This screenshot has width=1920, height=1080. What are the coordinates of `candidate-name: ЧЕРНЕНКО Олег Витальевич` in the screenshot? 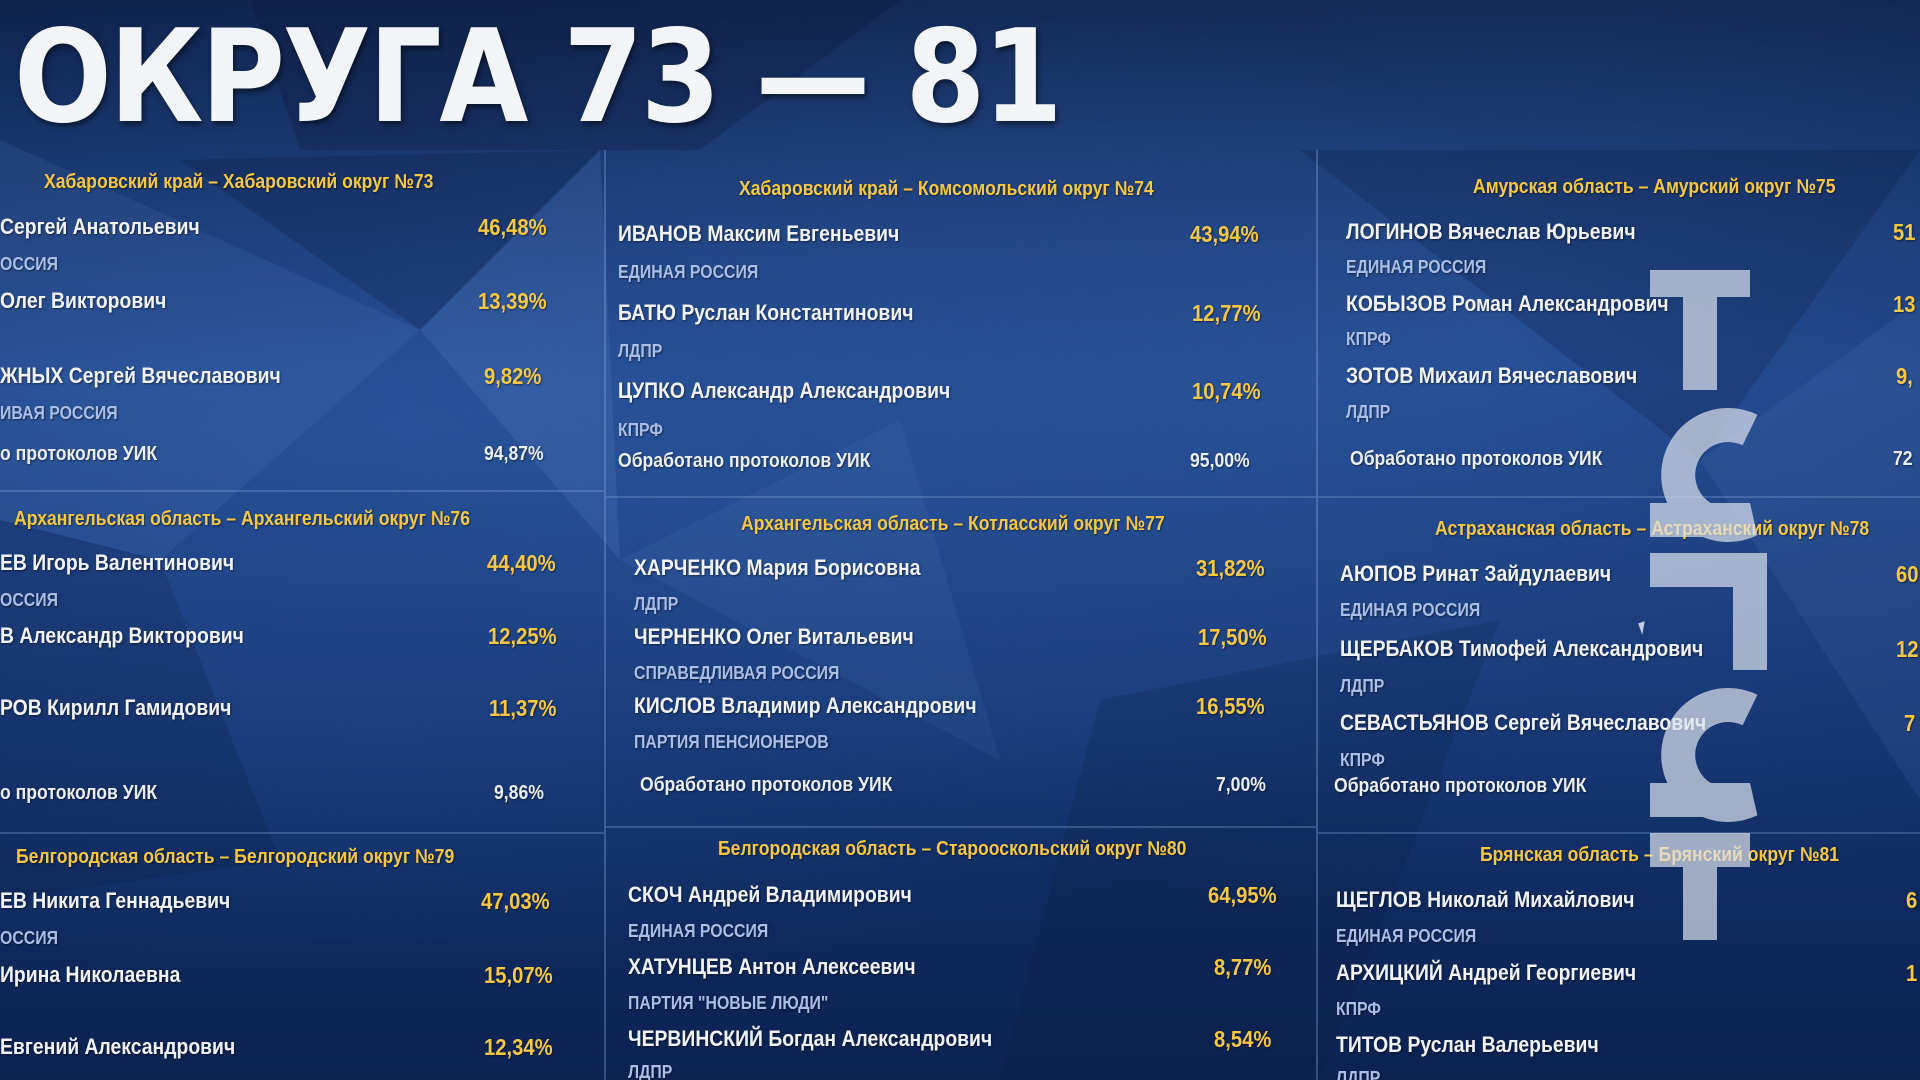 It's located at (774, 636).